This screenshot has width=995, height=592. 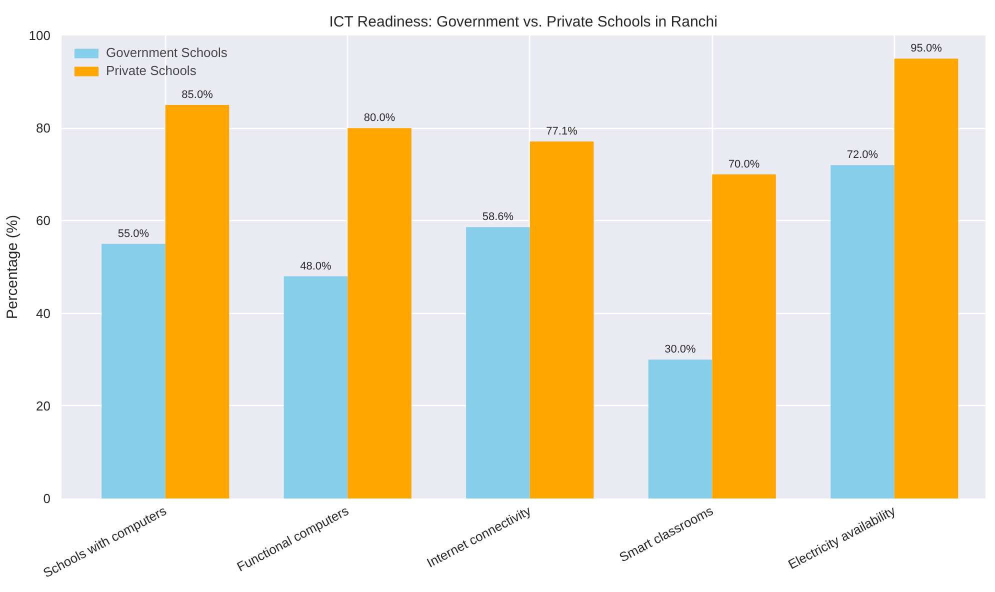 What do you see at coordinates (47, 498) in the screenshot?
I see `y-tick-label: 0` at bounding box center [47, 498].